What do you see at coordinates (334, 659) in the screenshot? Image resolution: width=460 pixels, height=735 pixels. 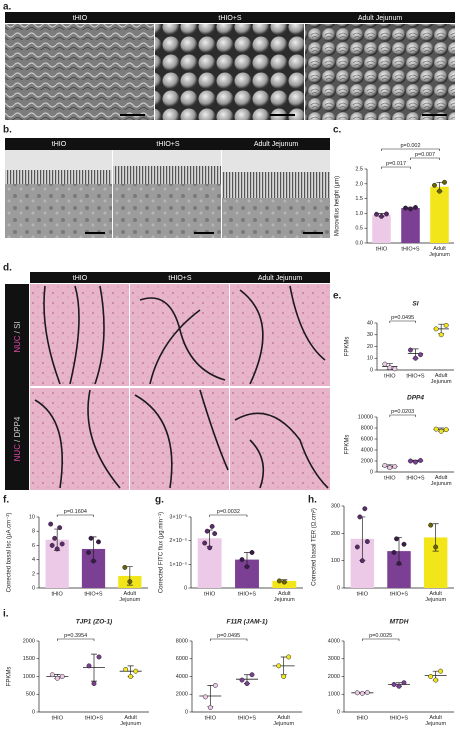 I see `y-tick-label: 3000` at bounding box center [334, 659].